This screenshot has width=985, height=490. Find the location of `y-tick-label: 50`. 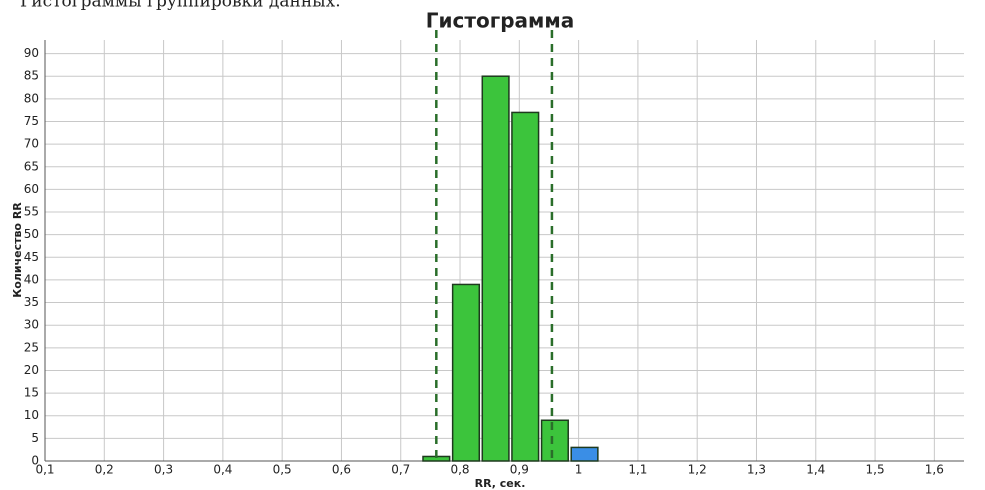

y-tick-label: 50 is located at coordinates (31, 234).